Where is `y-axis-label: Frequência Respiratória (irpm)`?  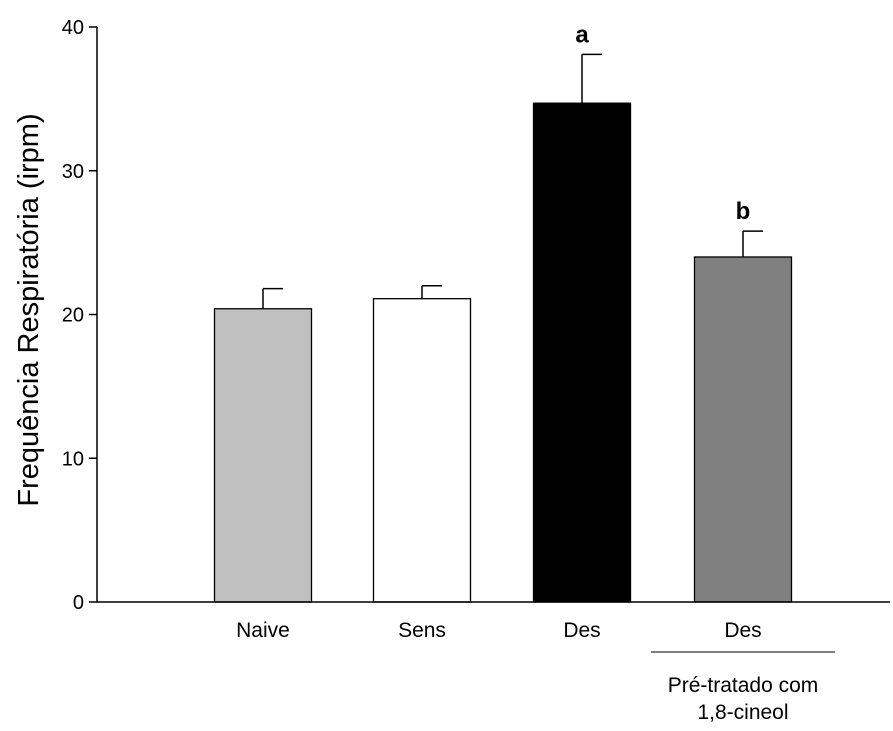
y-axis-label: Frequência Respiratória (irpm) is located at coordinates (29, 309).